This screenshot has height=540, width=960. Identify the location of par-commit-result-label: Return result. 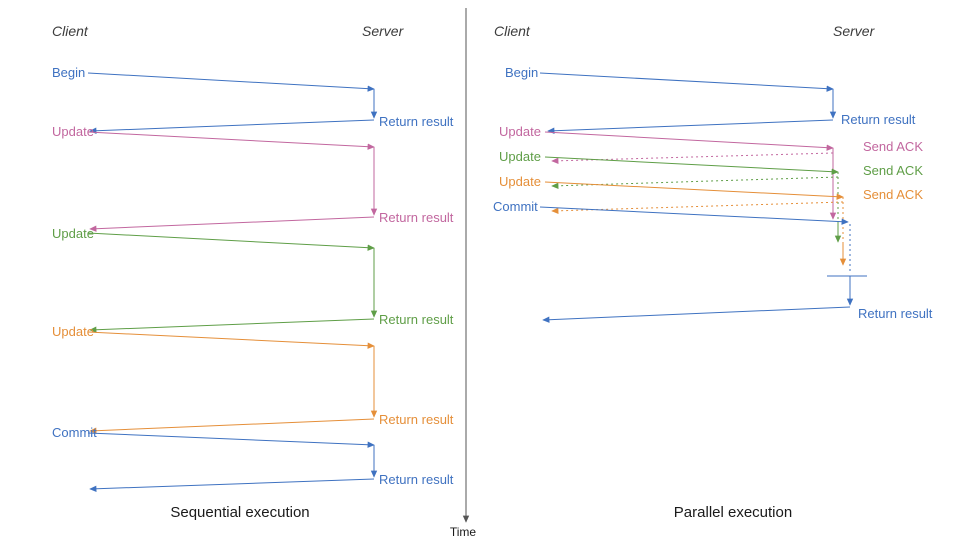
(895, 313).